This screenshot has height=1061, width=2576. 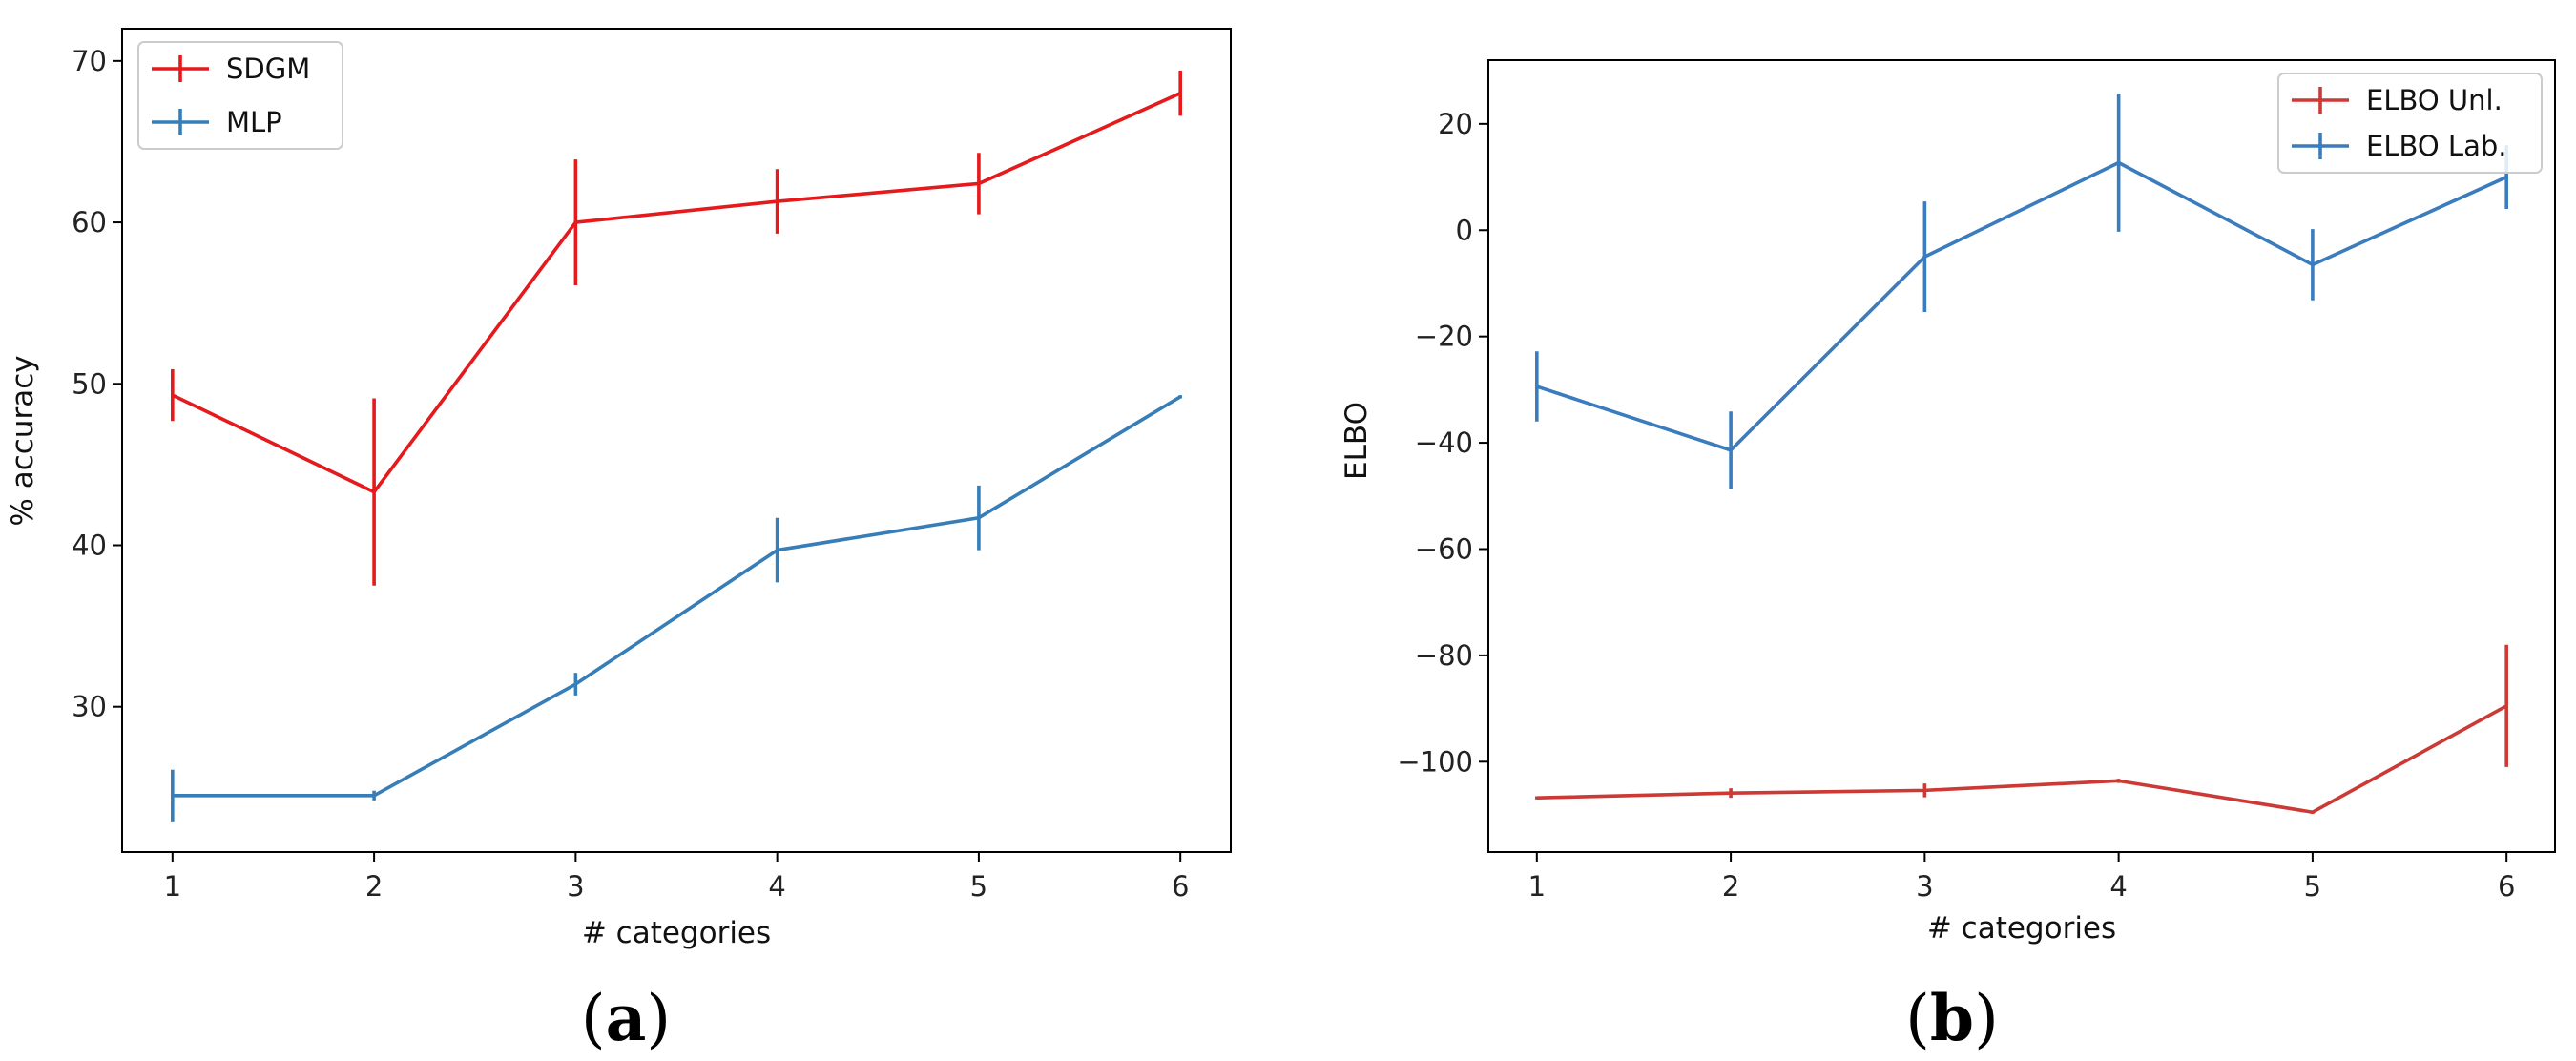 What do you see at coordinates (254, 122) in the screenshot?
I see `legend-label: MLP` at bounding box center [254, 122].